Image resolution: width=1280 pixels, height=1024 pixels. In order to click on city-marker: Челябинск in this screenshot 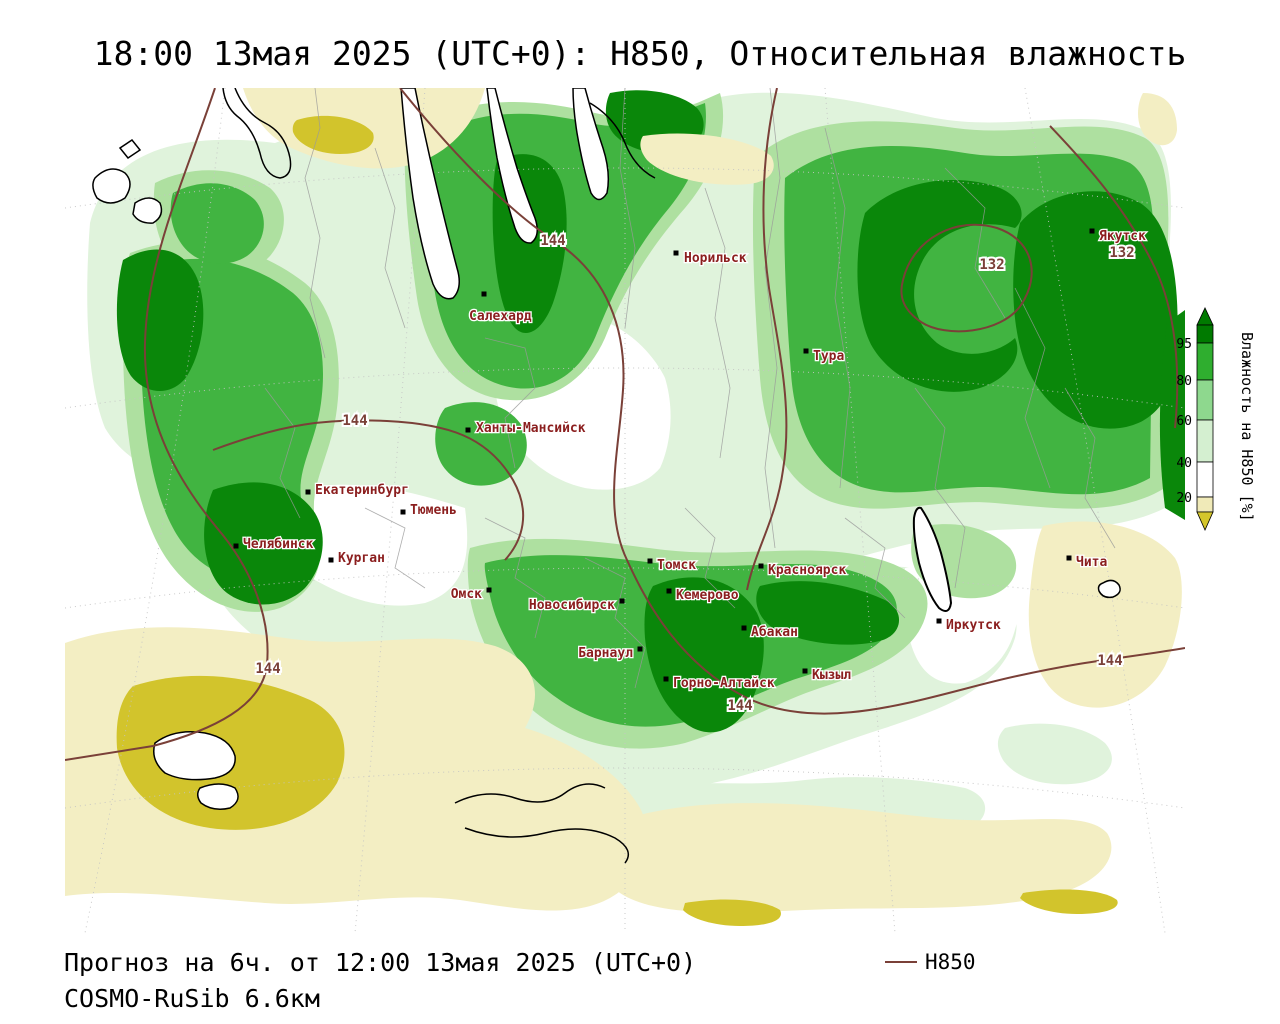, I will do `click(274, 544)`.